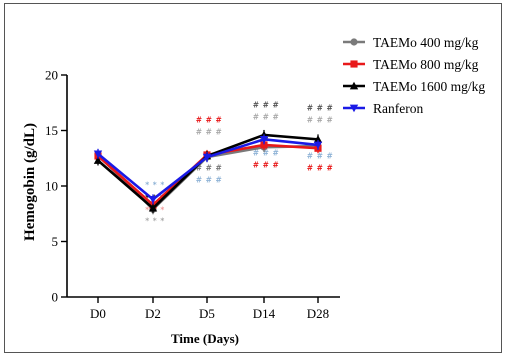 The height and width of the screenshot is (358, 508). I want to click on y-tick-label: 15, so click(51, 130).